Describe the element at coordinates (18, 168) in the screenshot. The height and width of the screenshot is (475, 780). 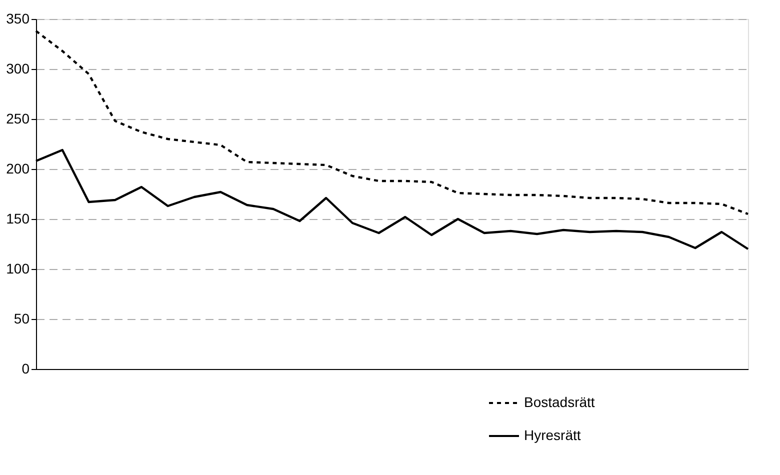
I see `y-tick-label: 200` at that location.